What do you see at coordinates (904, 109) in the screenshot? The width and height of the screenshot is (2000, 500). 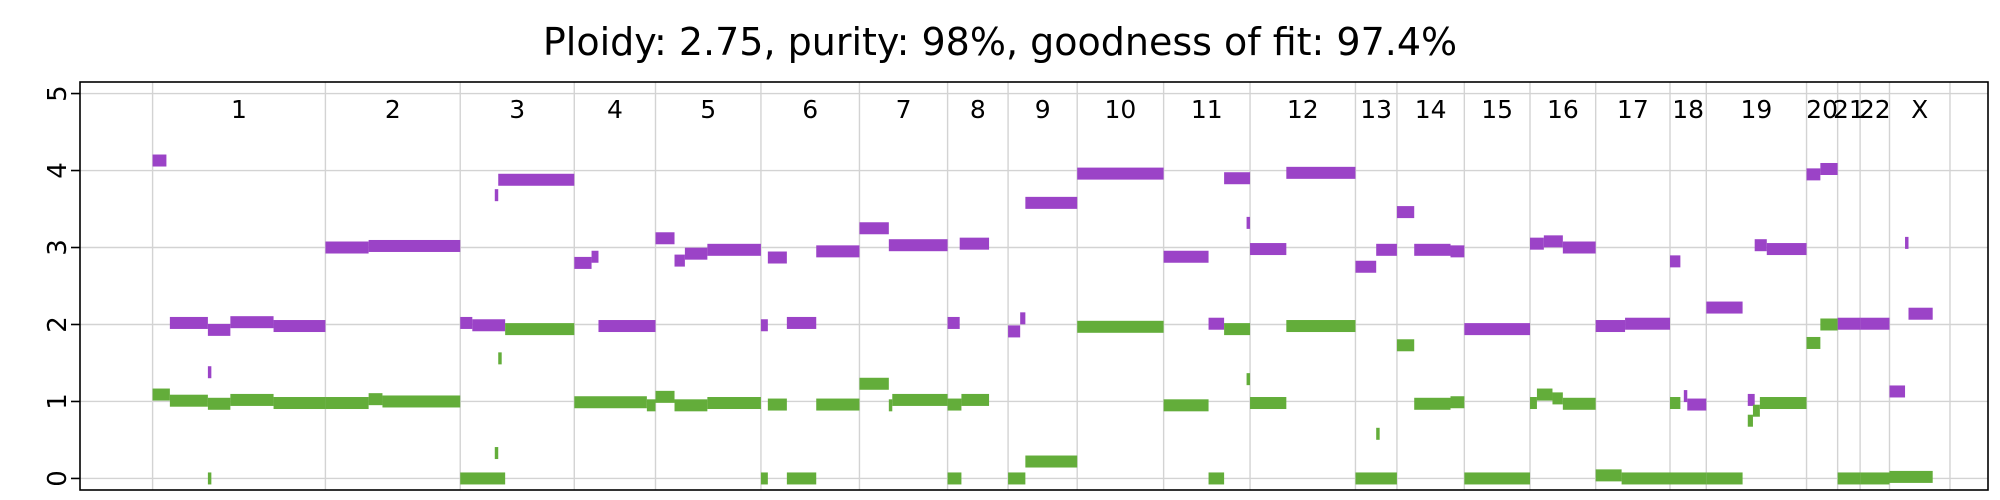 I see `chromosome-label: 7` at bounding box center [904, 109].